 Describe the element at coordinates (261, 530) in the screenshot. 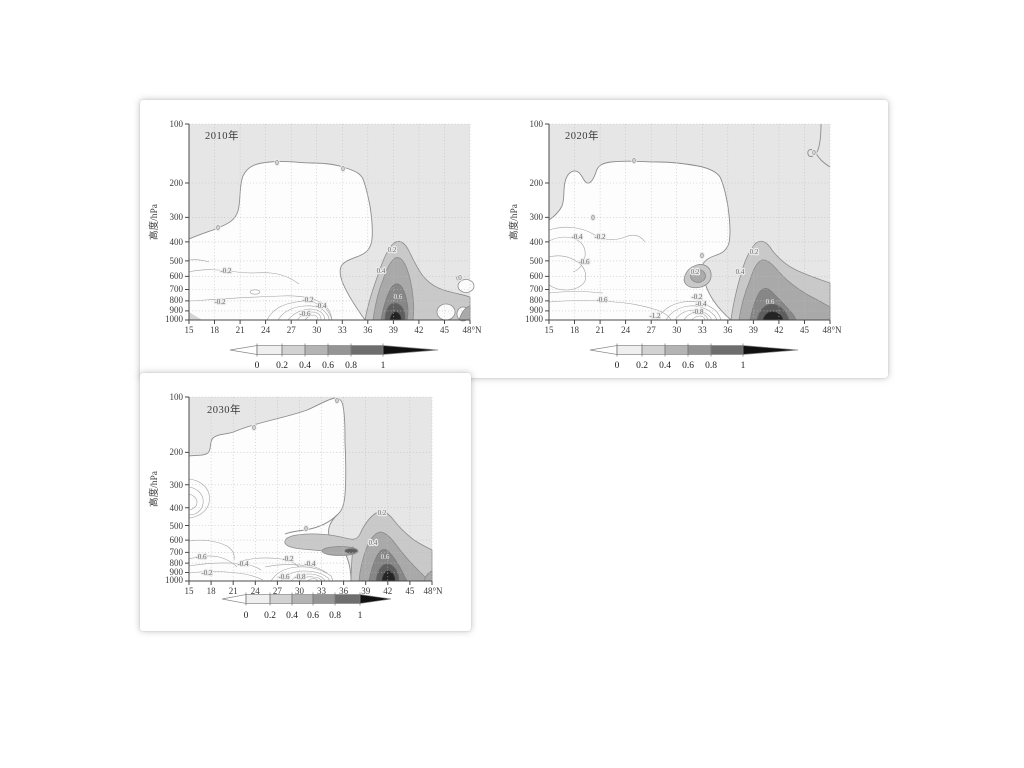

I see `negative-contour-lines` at that location.